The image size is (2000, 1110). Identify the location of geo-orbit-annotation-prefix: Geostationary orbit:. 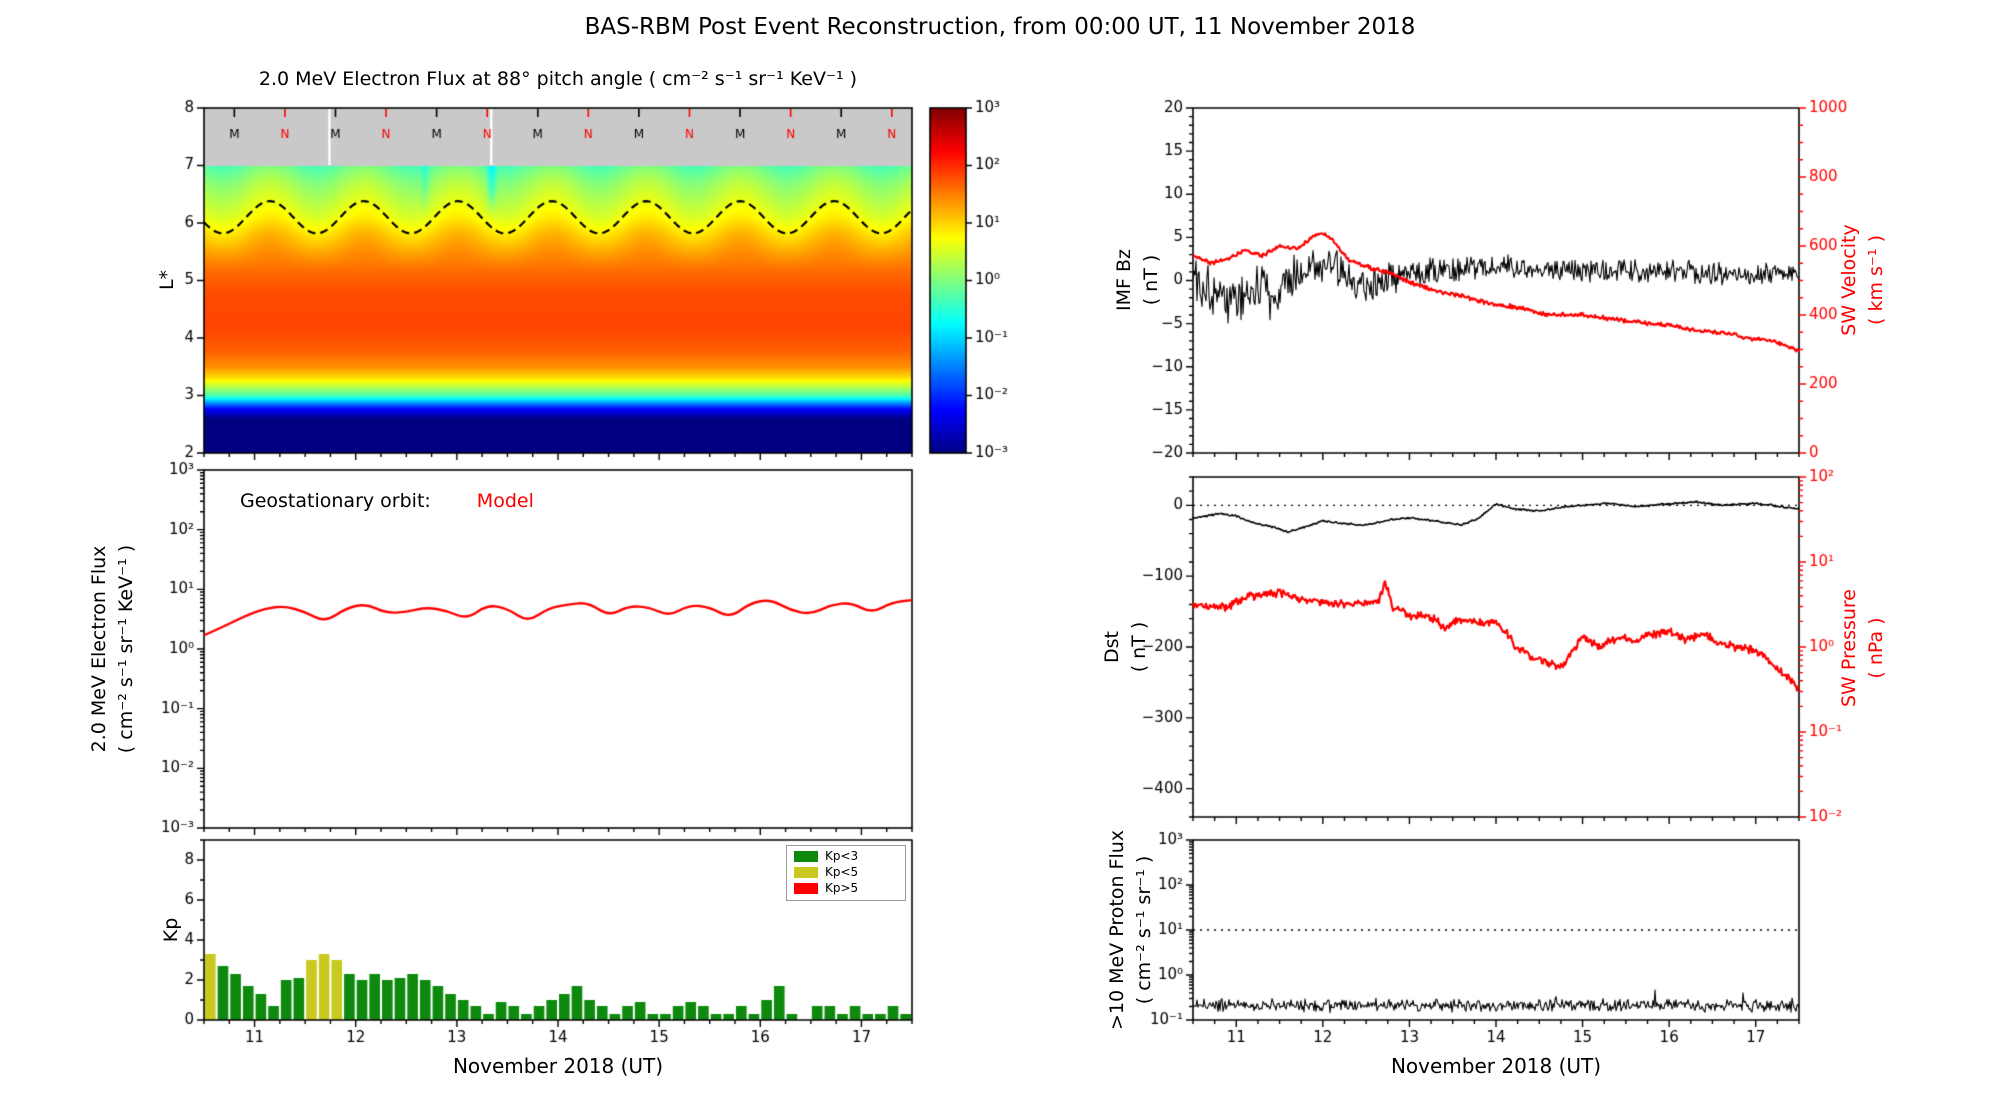
(335, 501).